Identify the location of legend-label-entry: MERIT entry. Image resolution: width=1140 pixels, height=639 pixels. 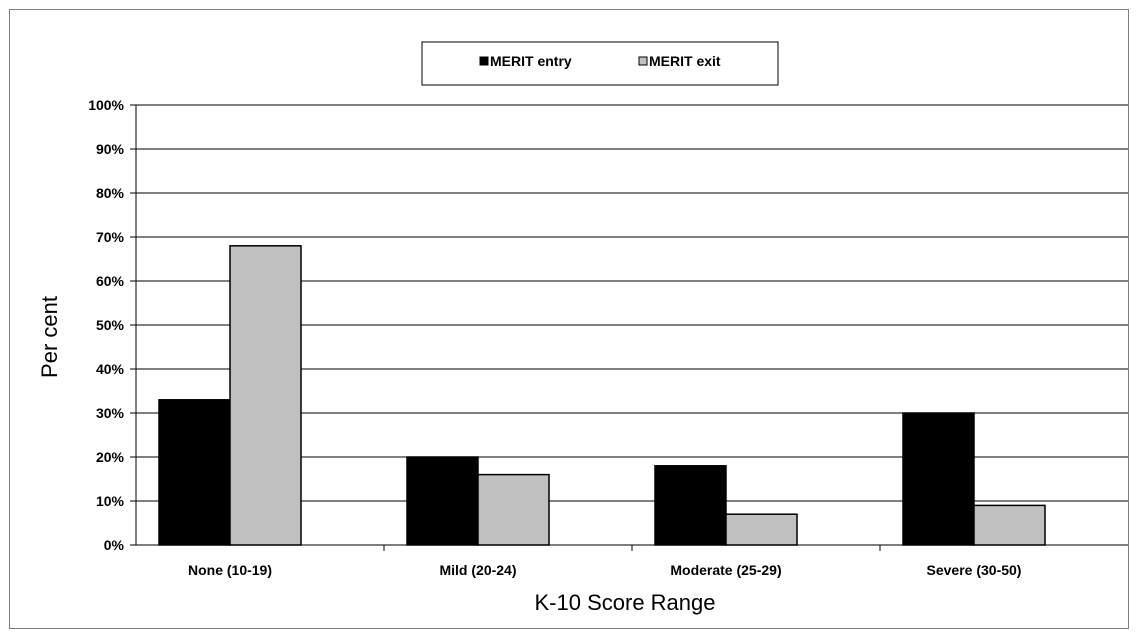
(531, 61).